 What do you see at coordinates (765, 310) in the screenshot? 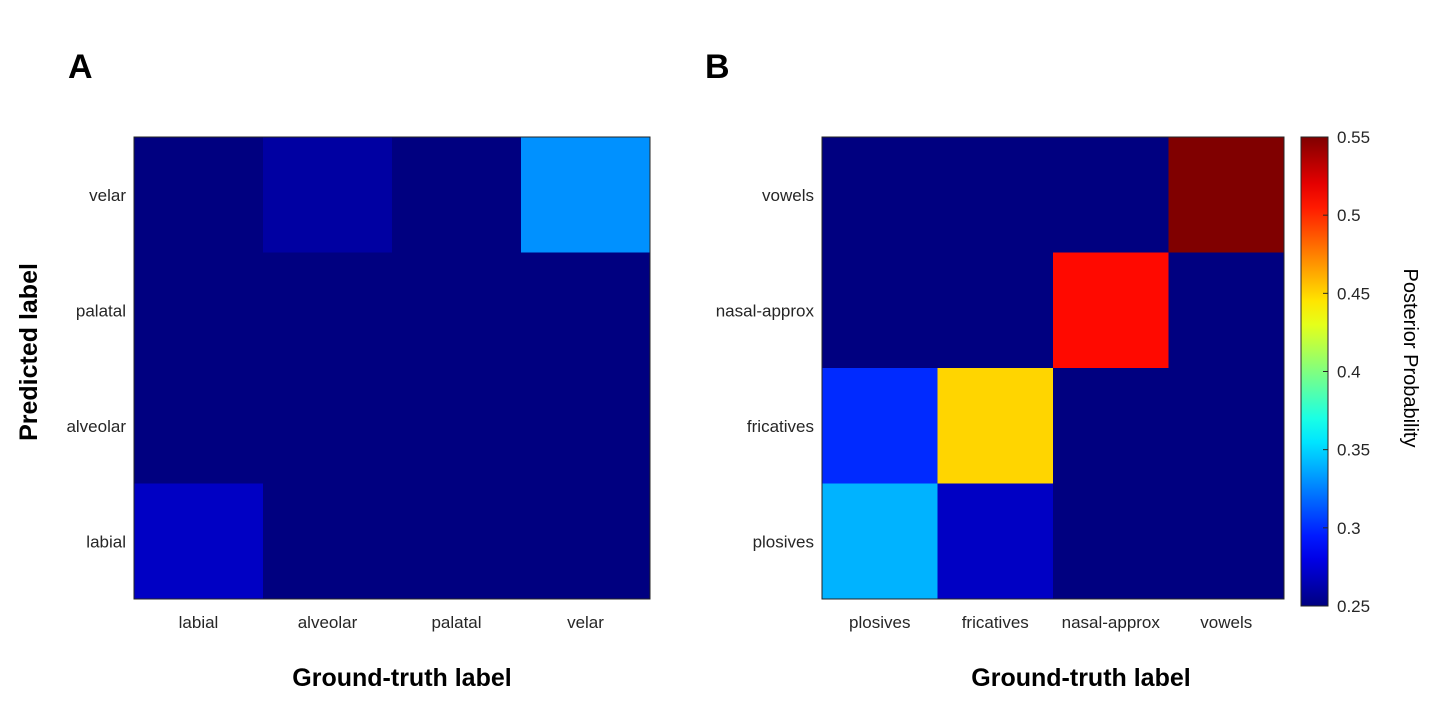
I see `panel-b-y-tick-label: nasal-approx` at bounding box center [765, 310].